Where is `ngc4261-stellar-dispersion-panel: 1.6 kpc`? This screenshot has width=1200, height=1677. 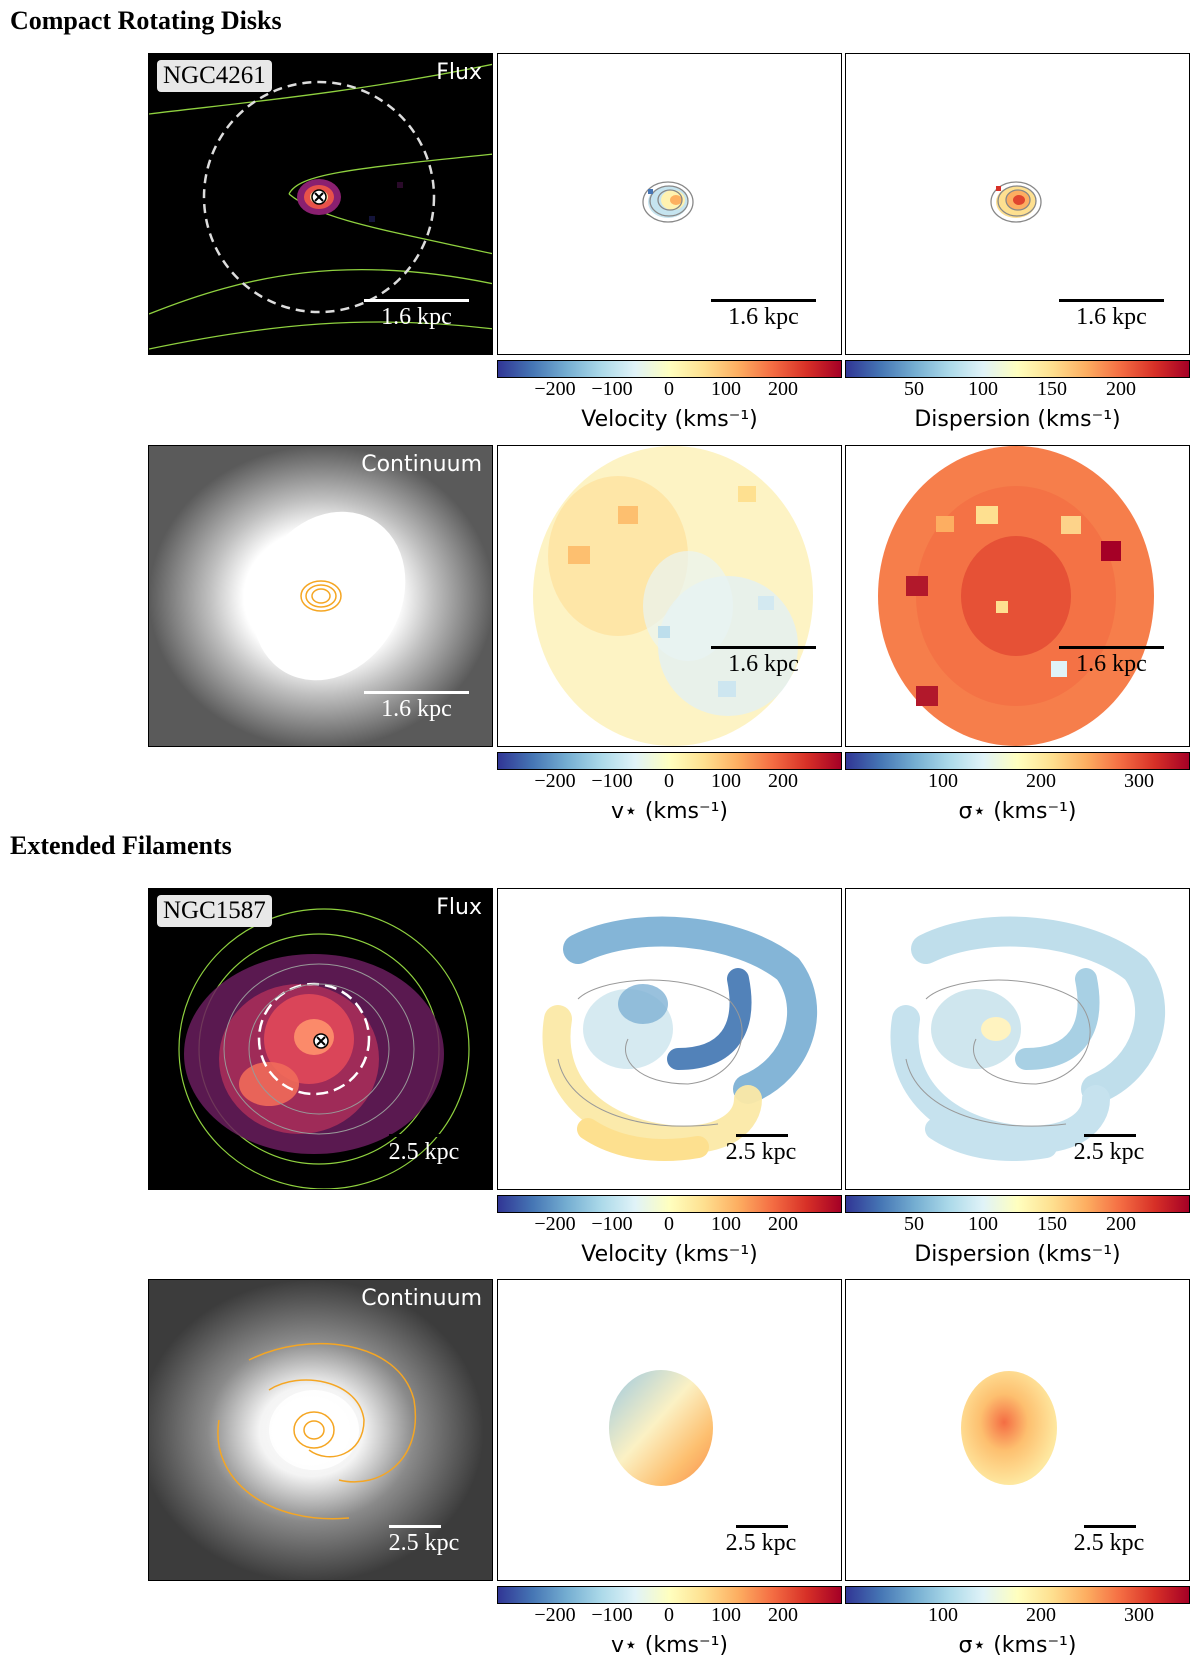
ngc4261-stellar-dispersion-panel: 1.6 kpc is located at coordinates (1017, 596).